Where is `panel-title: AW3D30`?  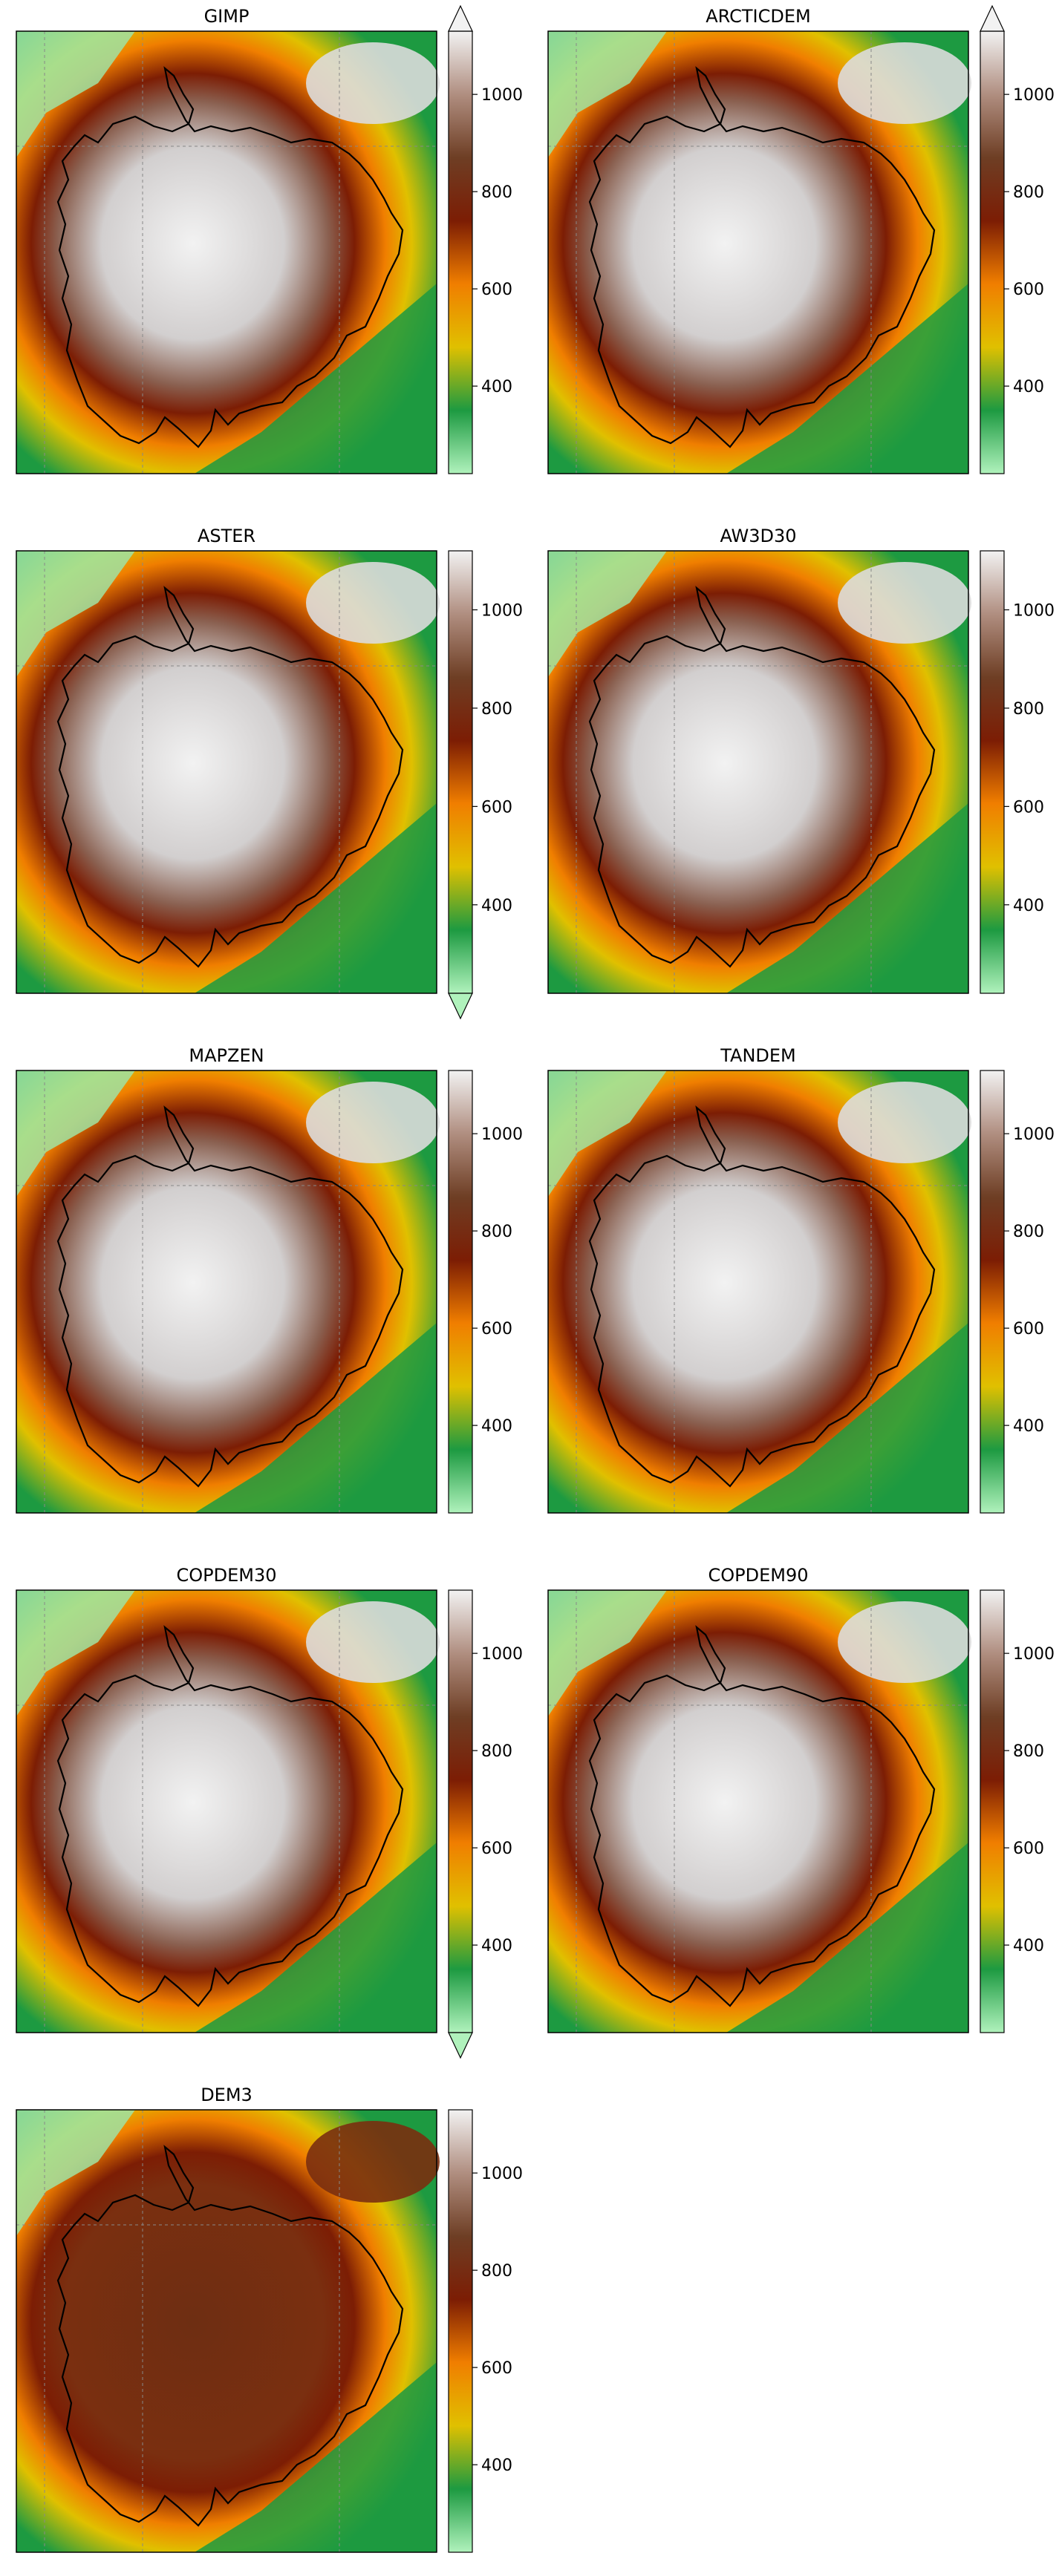 panel-title: AW3D30 is located at coordinates (758, 536).